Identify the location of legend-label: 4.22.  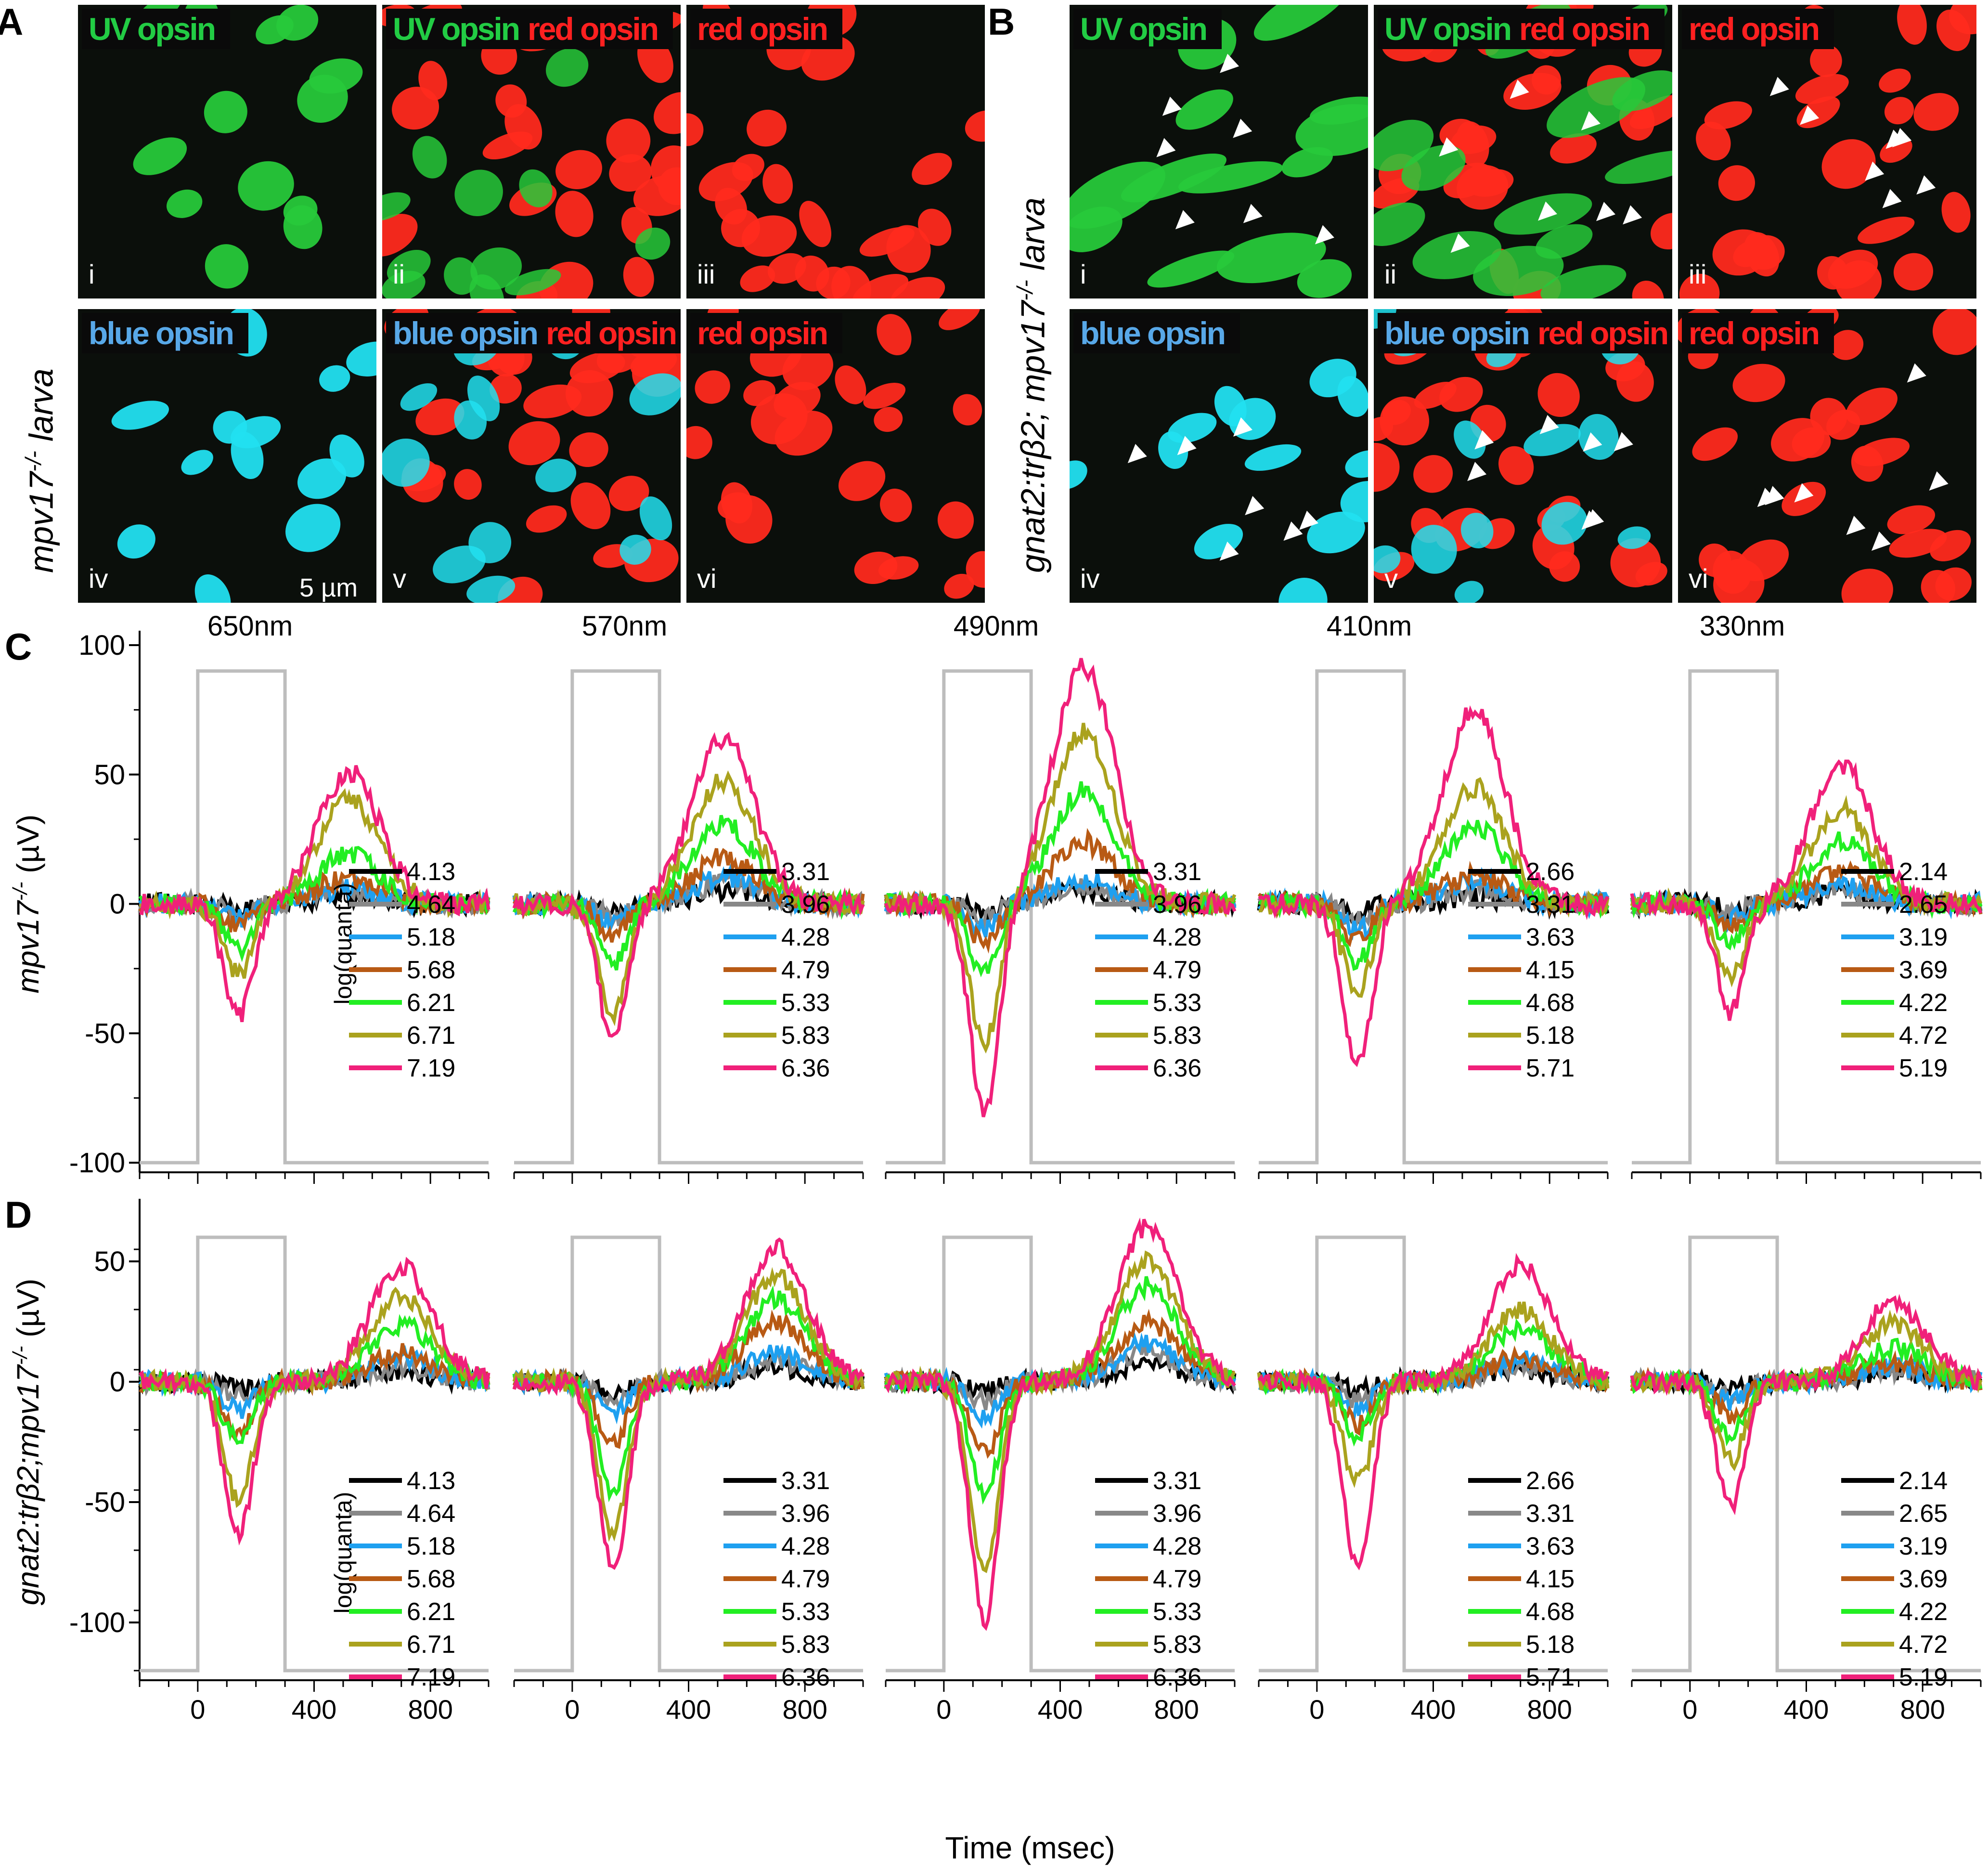
(1924, 1612).